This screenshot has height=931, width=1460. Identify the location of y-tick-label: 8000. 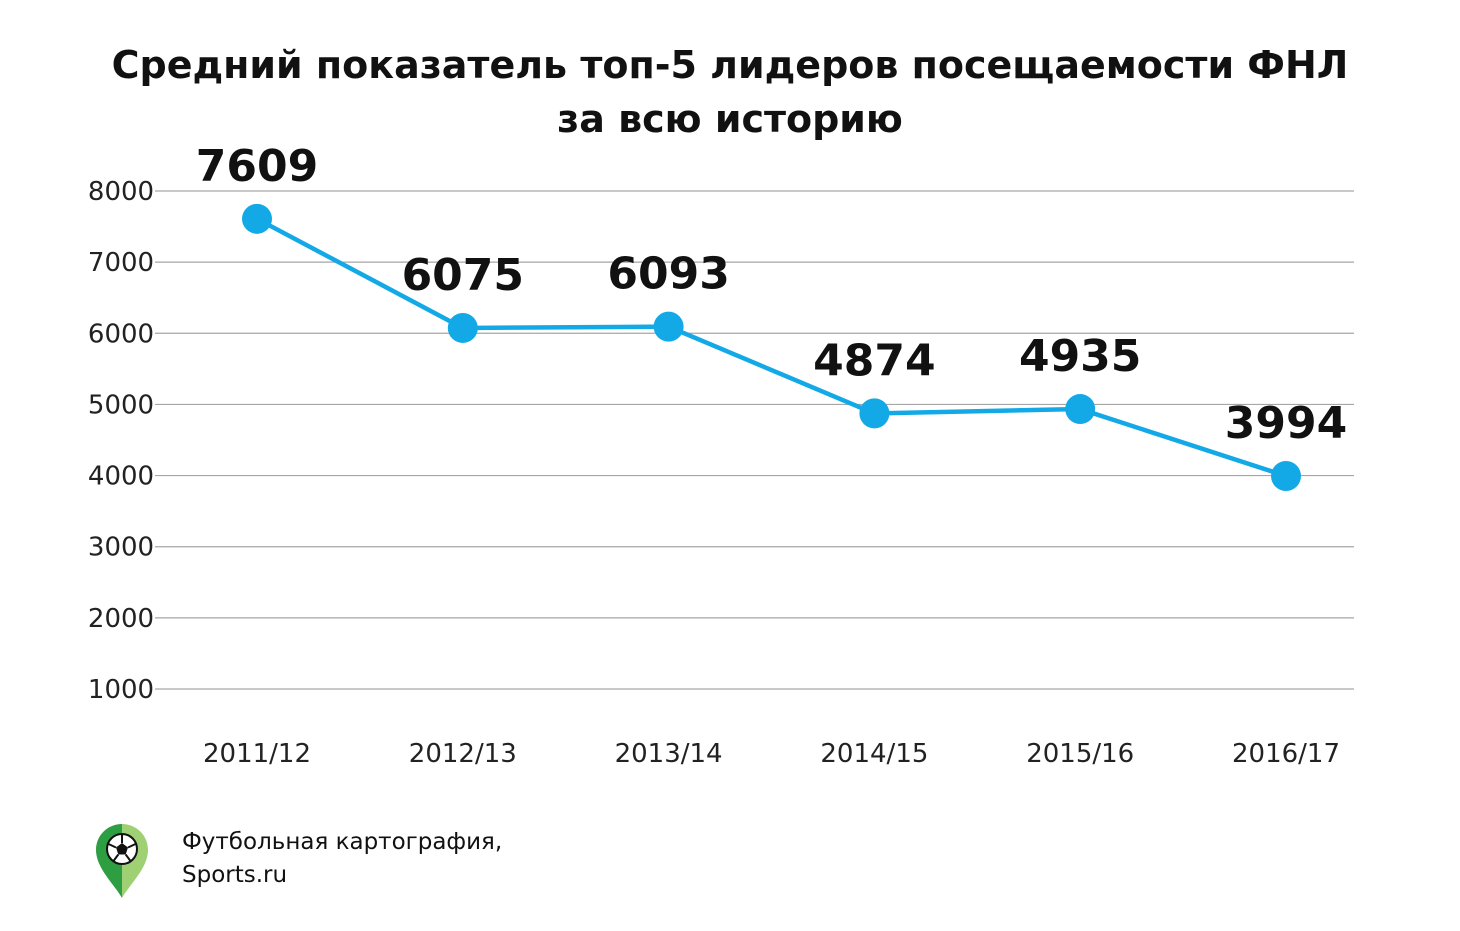
(121, 192).